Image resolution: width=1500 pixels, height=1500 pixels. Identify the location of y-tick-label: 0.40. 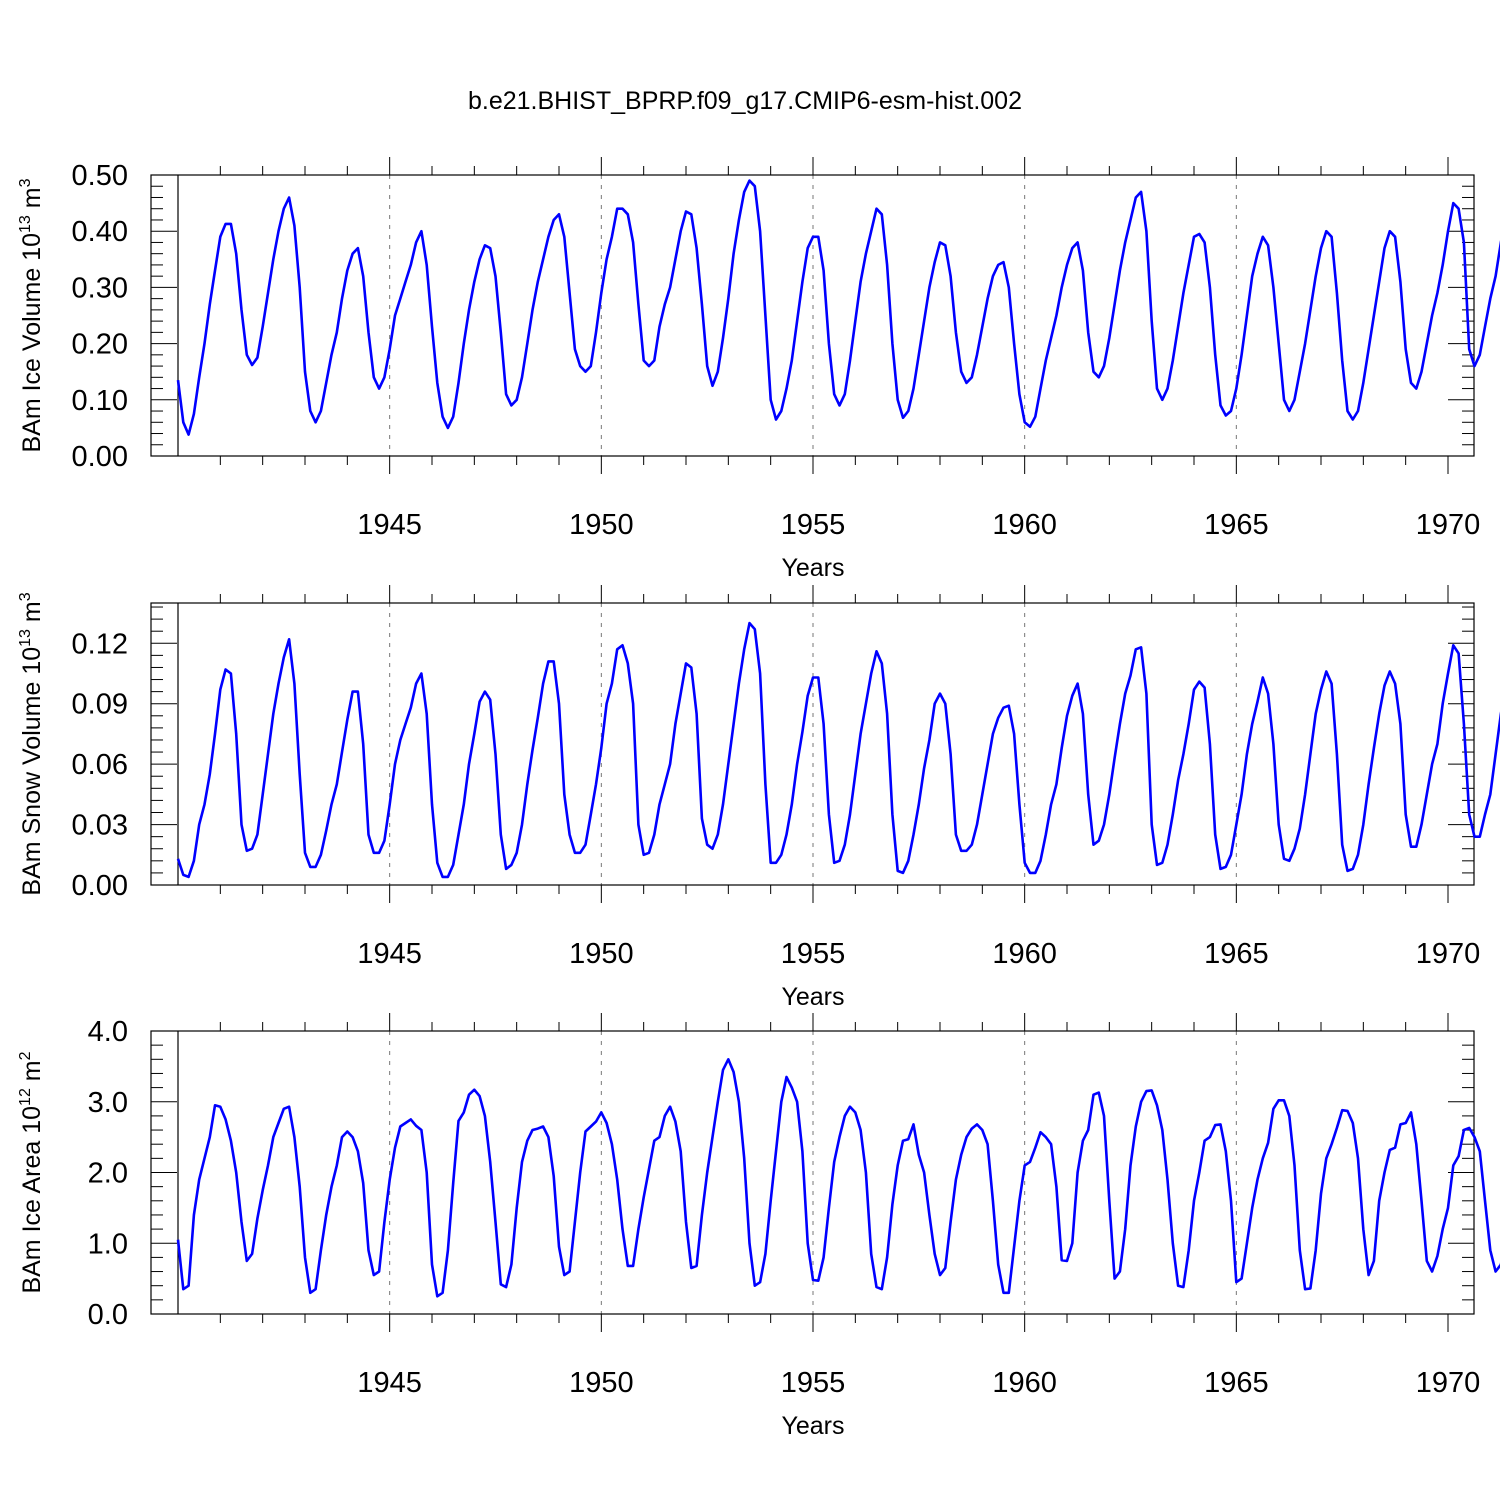
(100, 232).